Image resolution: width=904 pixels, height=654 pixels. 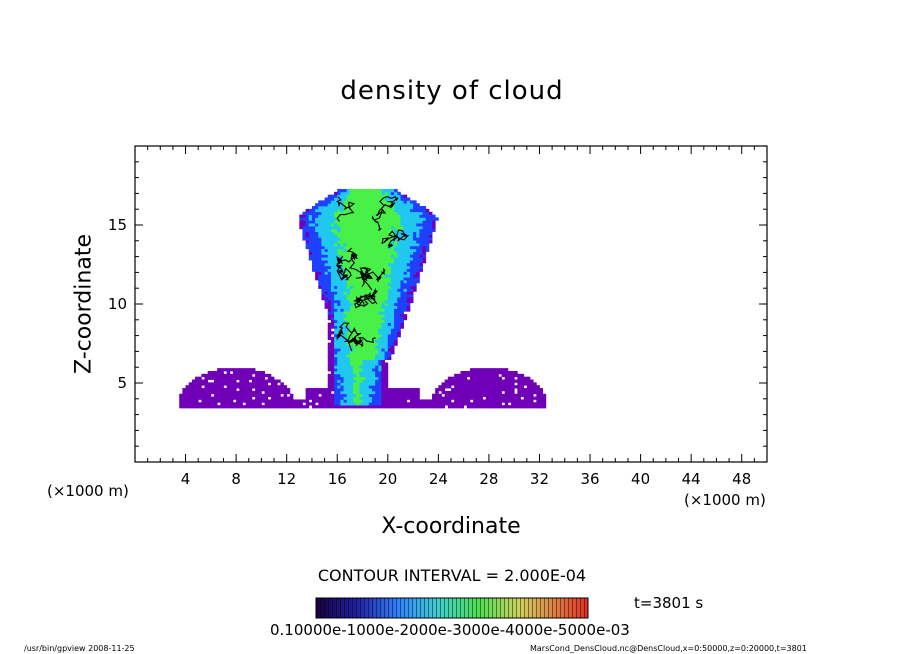 I want to click on x-tick-label: 4, so click(x=186, y=479).